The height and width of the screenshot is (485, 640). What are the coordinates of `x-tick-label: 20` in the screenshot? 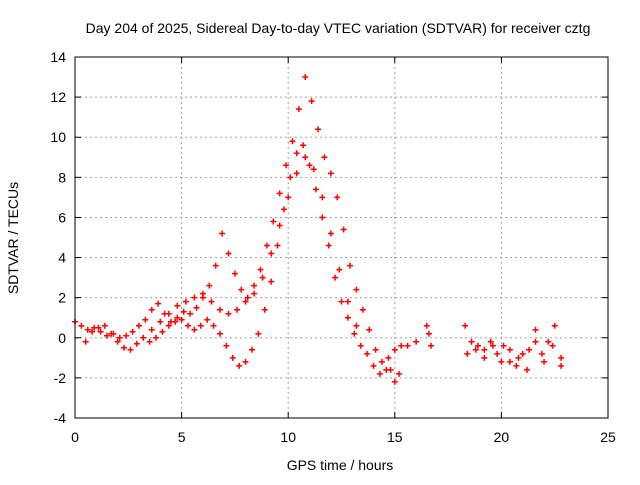 It's located at (502, 437).